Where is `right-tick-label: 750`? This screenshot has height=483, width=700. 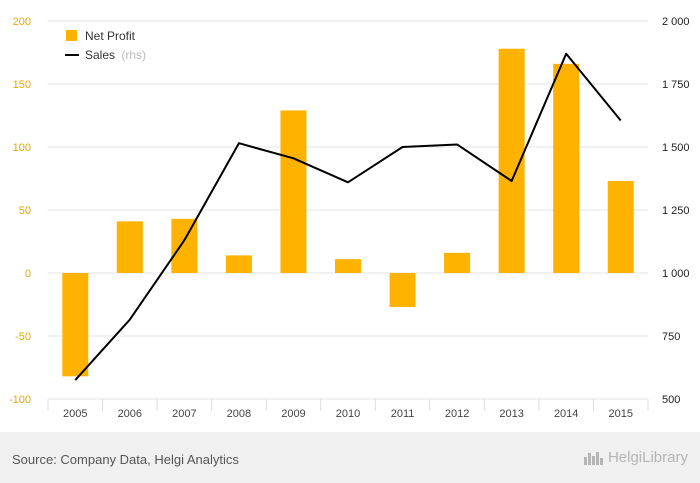
right-tick-label: 750 is located at coordinates (671, 337).